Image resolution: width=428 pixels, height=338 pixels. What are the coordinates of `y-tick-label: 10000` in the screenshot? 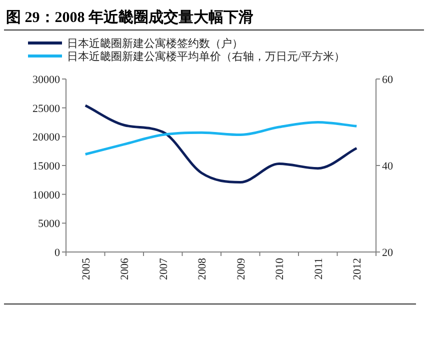 It's located at (46, 195).